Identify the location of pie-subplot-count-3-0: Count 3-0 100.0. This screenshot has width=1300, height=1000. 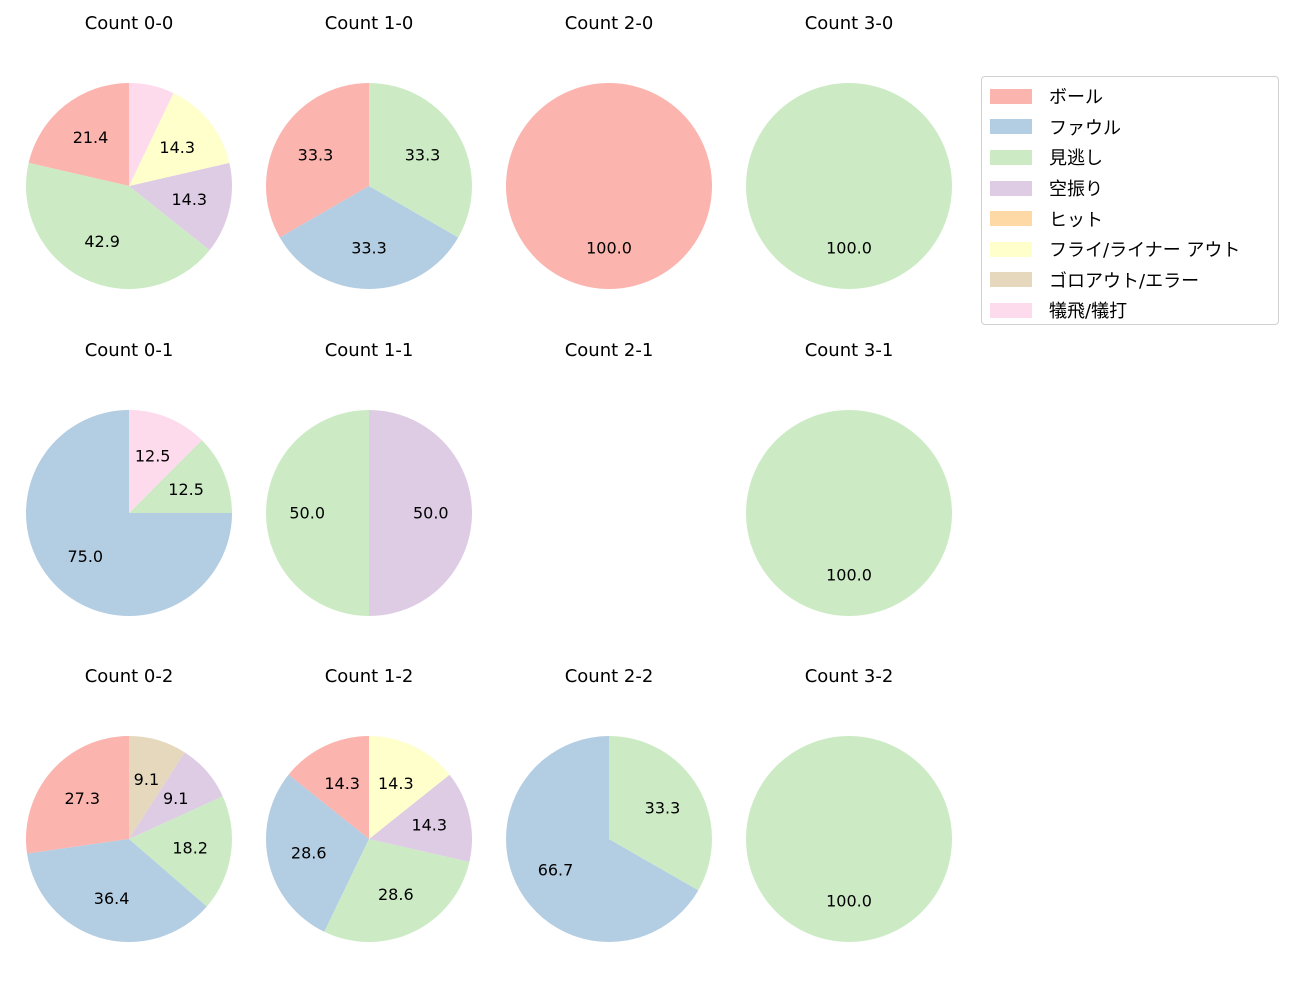
(849, 151).